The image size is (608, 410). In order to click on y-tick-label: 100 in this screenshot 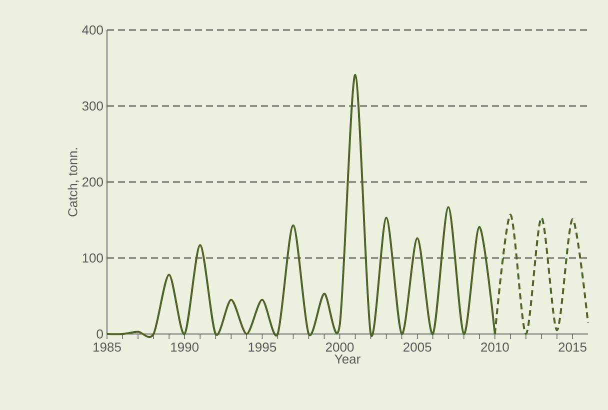, I will do `click(92, 258)`.